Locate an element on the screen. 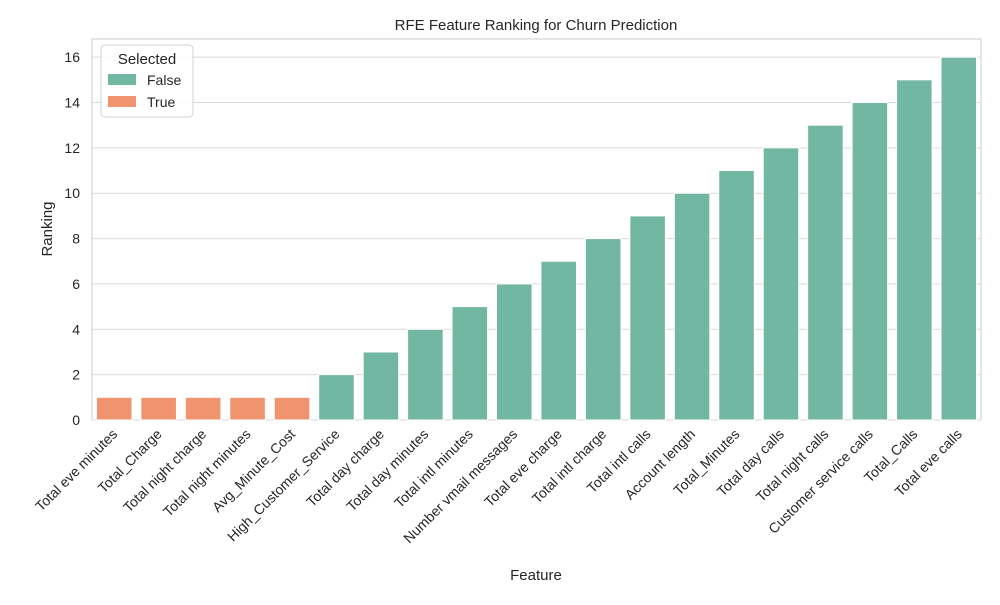 The height and width of the screenshot is (605, 1000). legend: Selected False True is located at coordinates (147, 81).